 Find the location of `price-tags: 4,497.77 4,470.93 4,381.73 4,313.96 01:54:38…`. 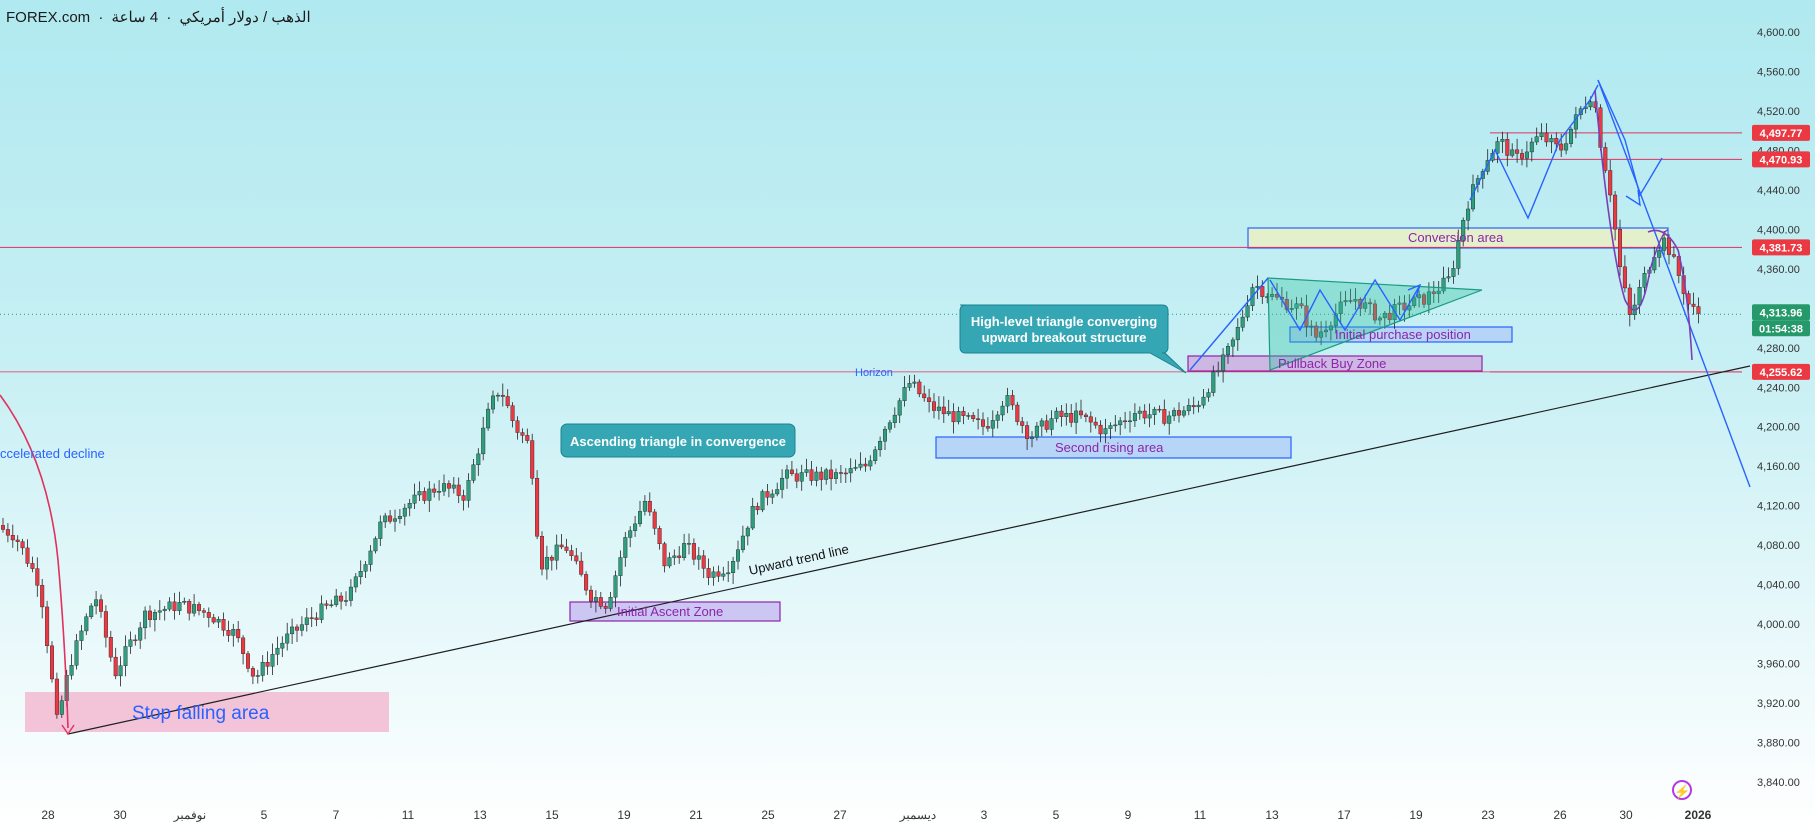

price-tags: 4,497.77 4,470.93 4,381.73 4,313.96 01:54:38… is located at coordinates (1781, 252).